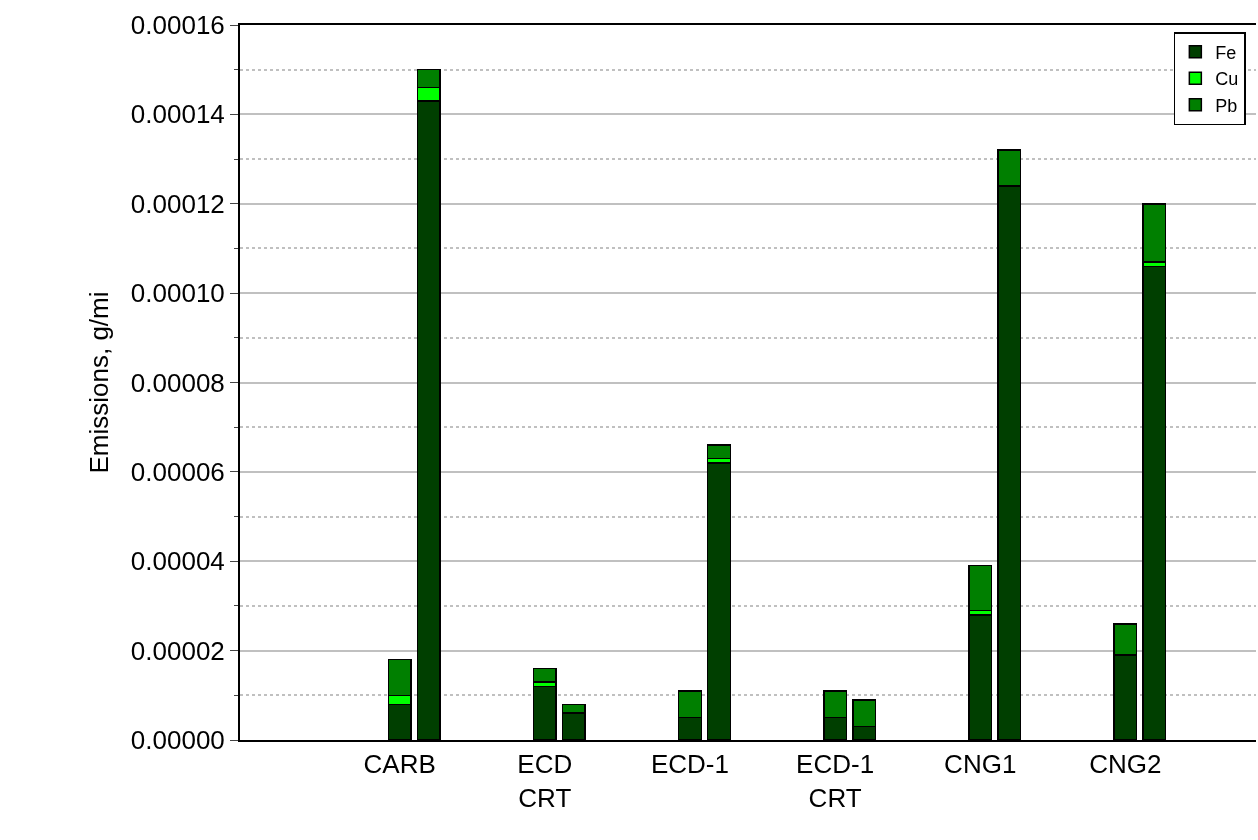  Describe the element at coordinates (177, 650) in the screenshot. I see `y-tick-label: 0.00002` at that location.